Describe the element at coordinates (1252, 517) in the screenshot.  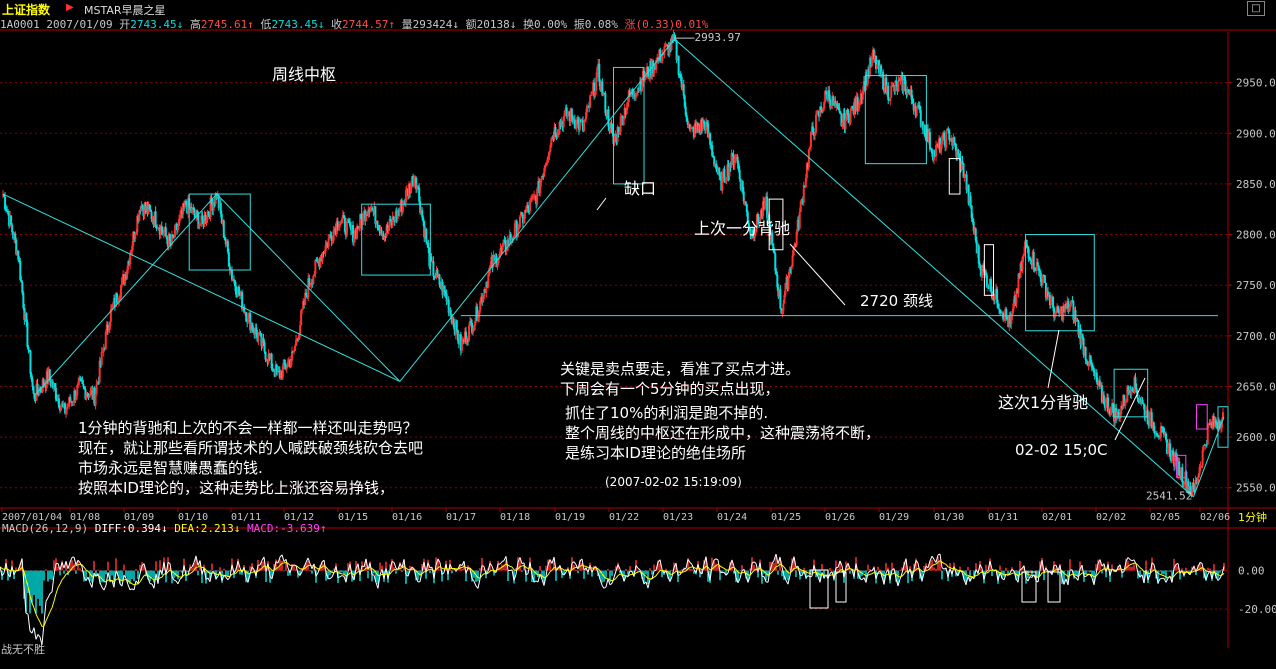
I see `timeframe-label: 1分钟` at that location.